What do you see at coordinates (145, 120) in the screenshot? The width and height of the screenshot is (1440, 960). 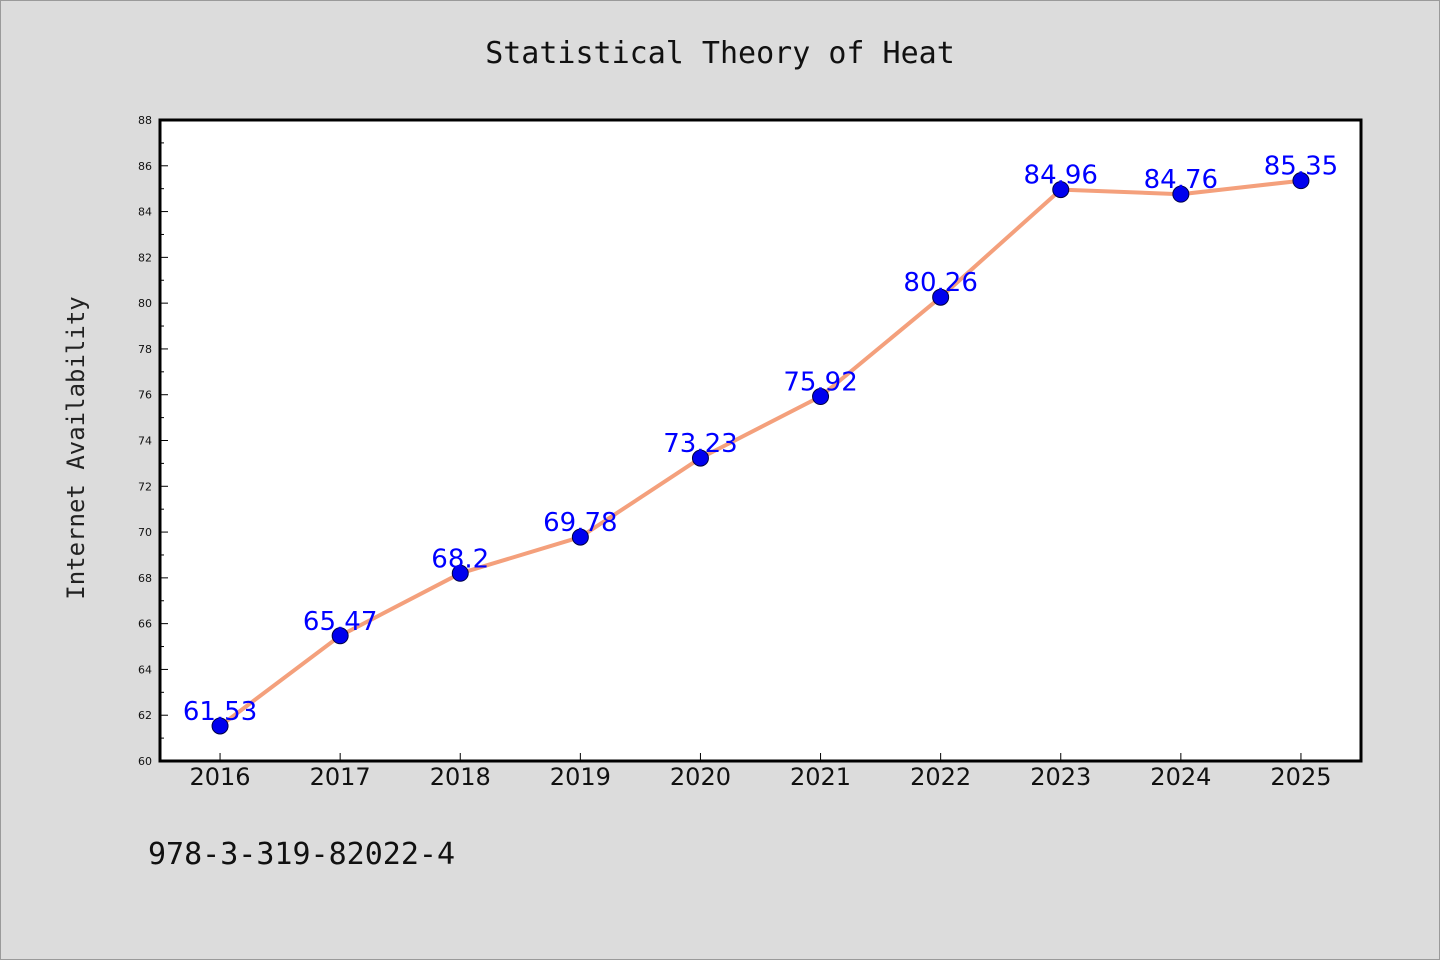 I see `y-tick-label: 88` at bounding box center [145, 120].